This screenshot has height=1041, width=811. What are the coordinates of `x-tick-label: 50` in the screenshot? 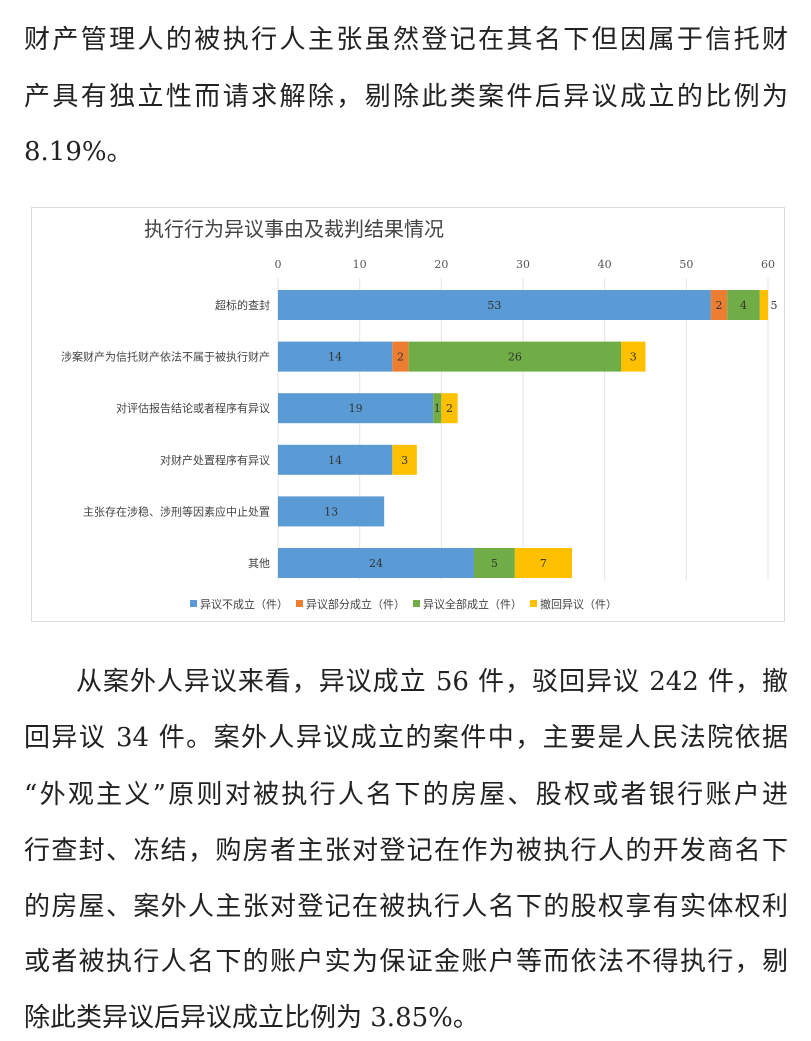 It's located at (686, 264).